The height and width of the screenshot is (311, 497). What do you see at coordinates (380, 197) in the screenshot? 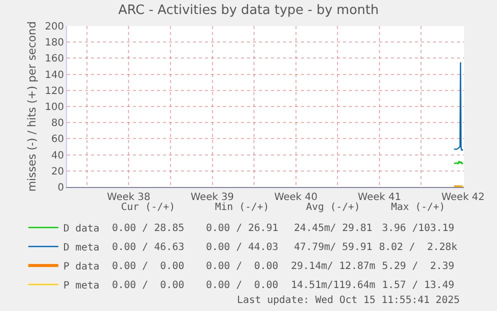
I see `x-tick-label: Week 41` at bounding box center [380, 197].